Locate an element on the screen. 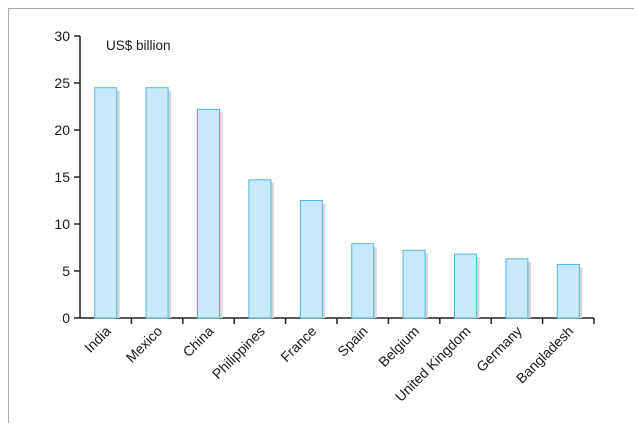 This screenshot has width=636, height=425. y-tick-label: 30 is located at coordinates (62, 36).